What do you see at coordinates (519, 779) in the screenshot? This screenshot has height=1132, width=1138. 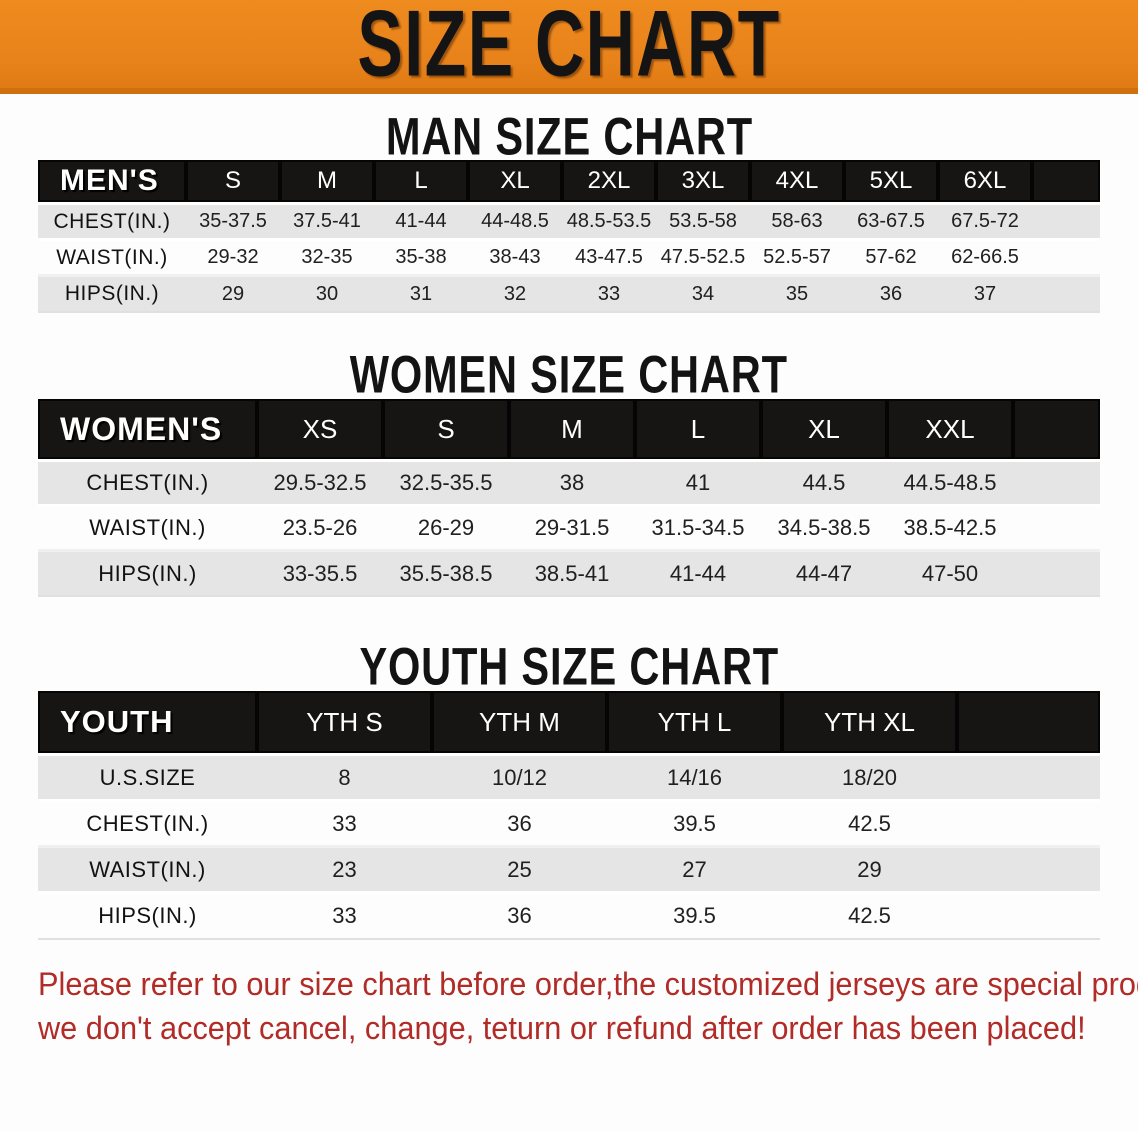 I see `value-cell: 10/12` at bounding box center [519, 779].